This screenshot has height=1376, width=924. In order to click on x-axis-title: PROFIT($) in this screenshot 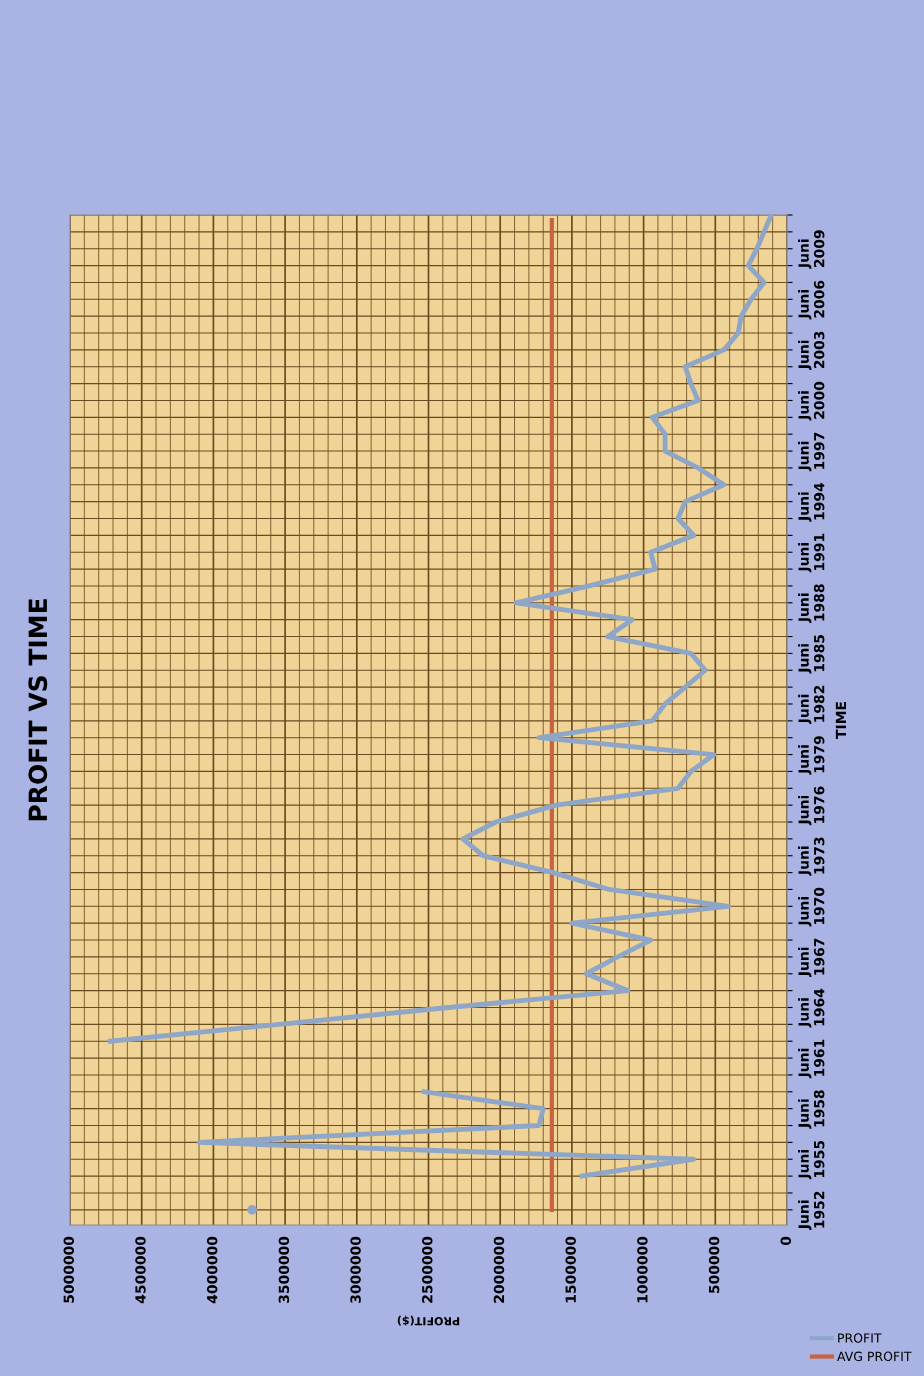, I will do `click(428, 1320)`.